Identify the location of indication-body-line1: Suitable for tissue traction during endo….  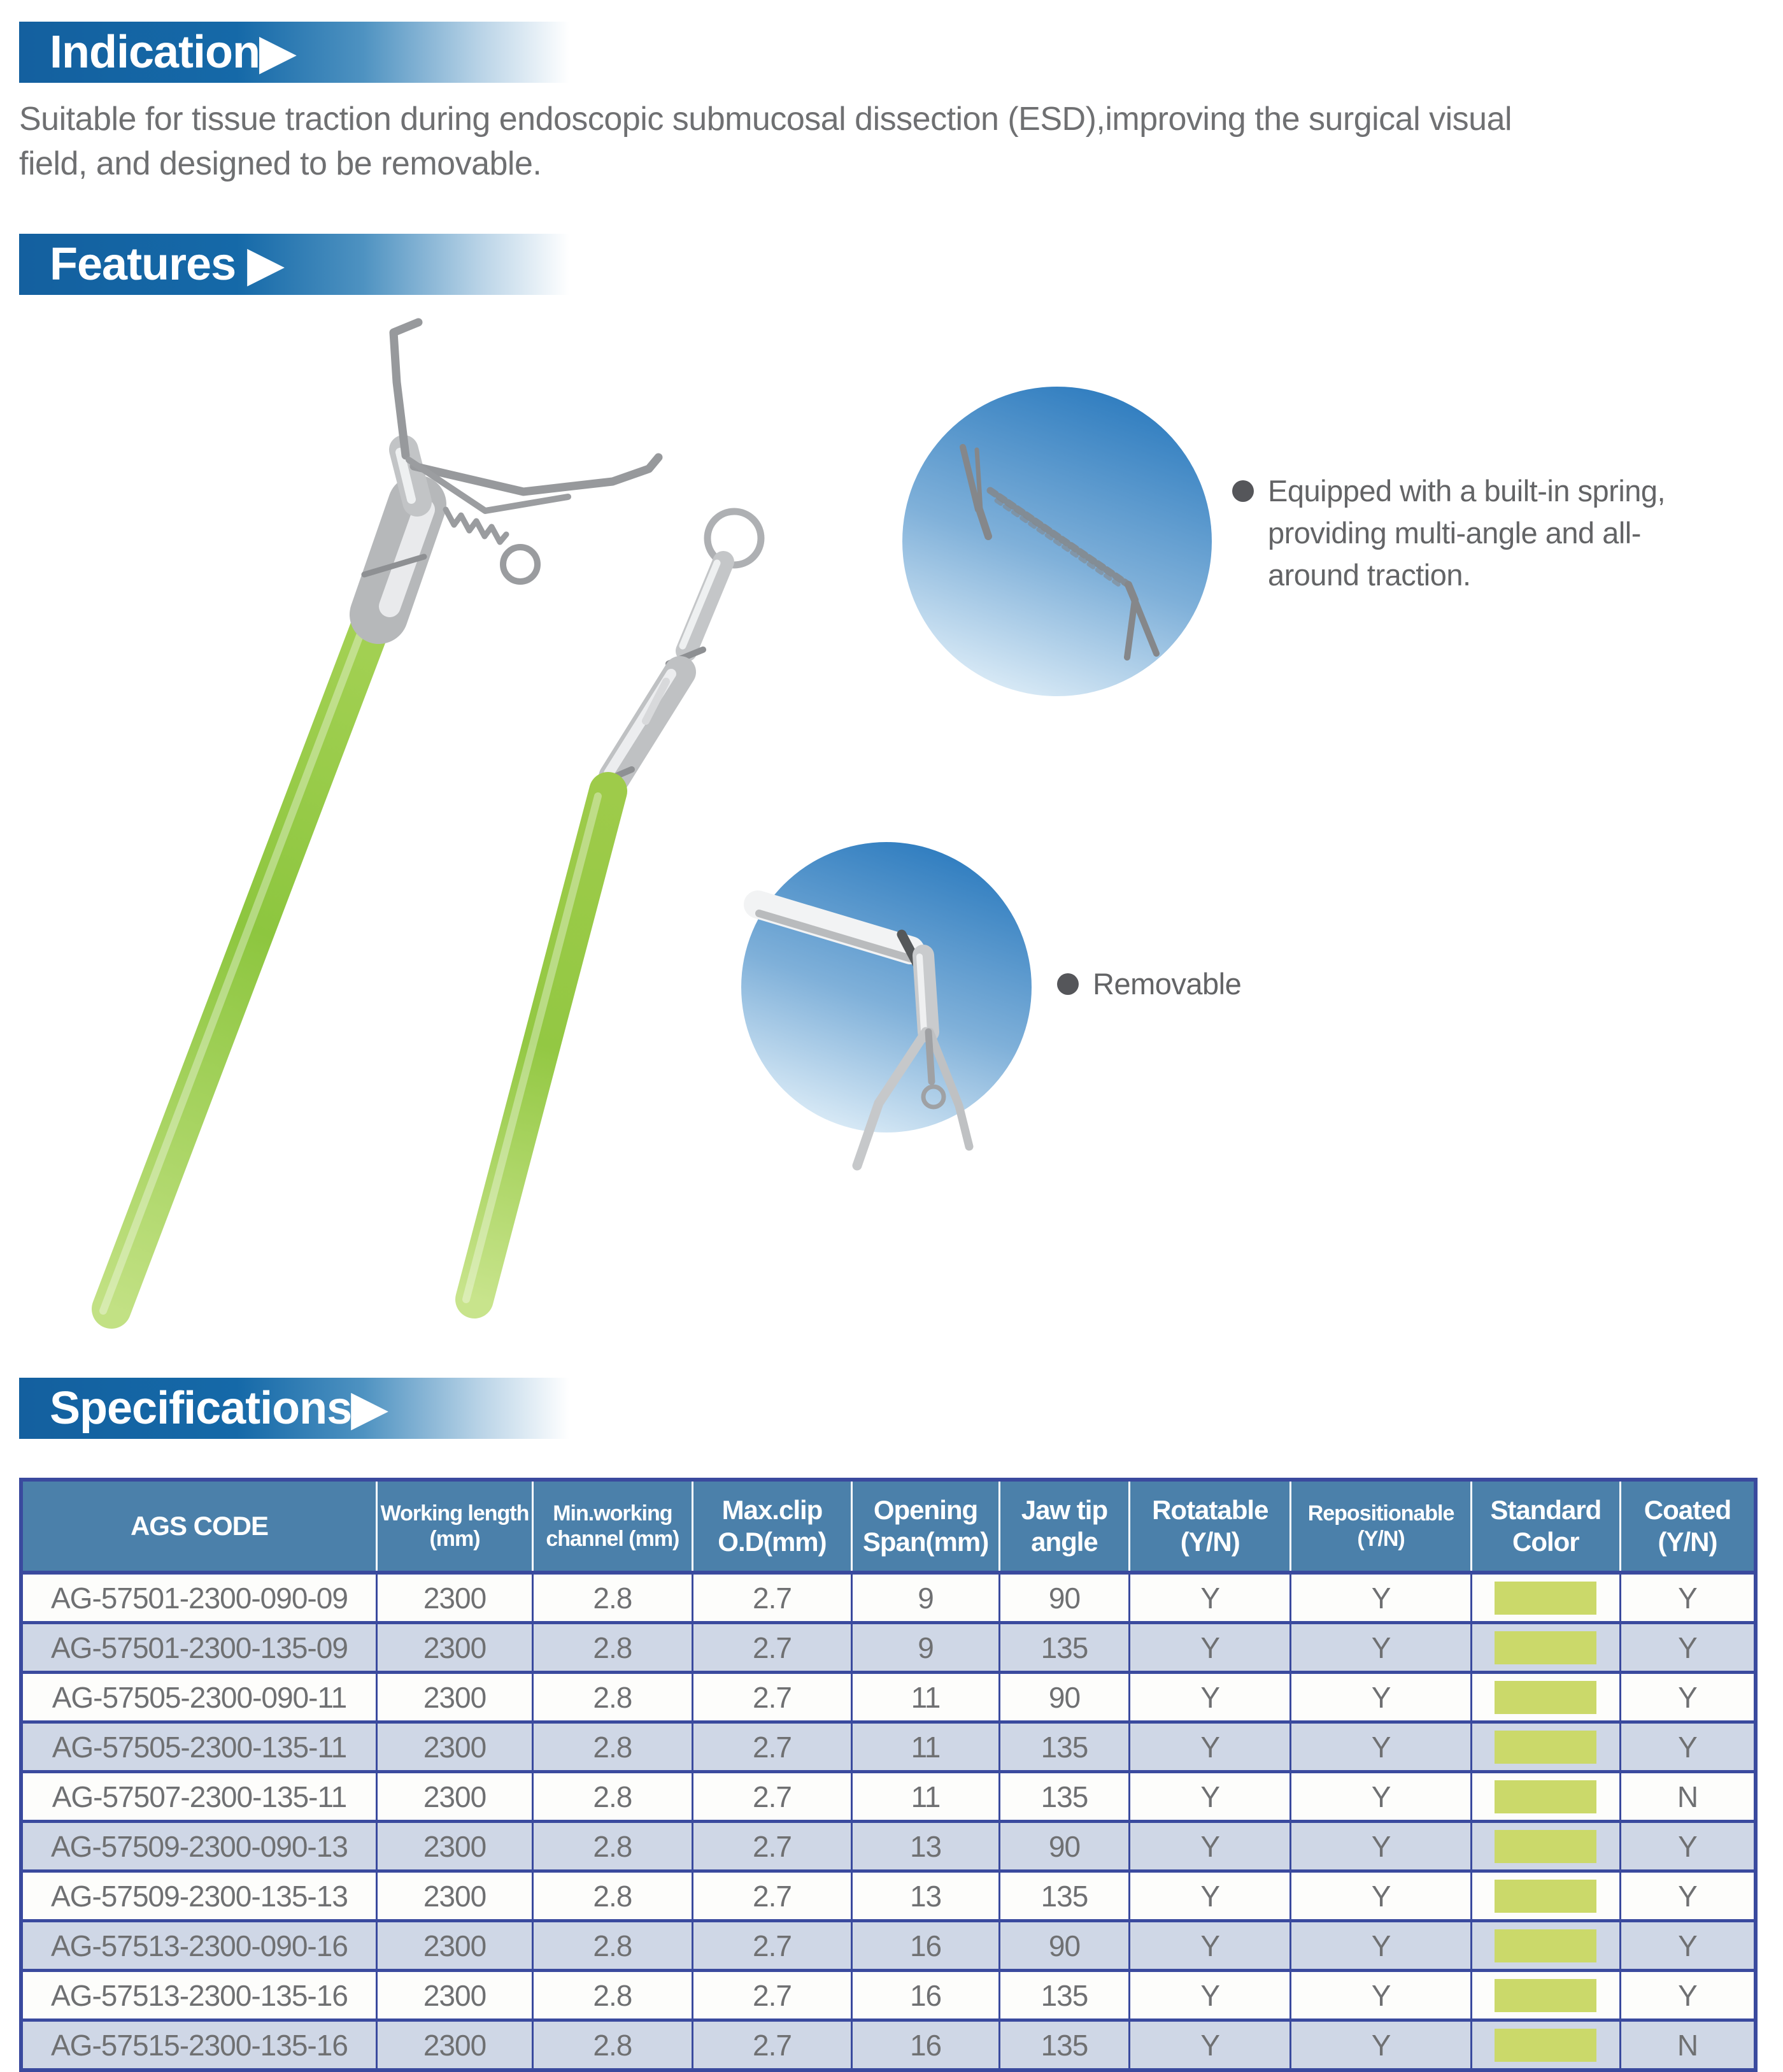
(765, 119).